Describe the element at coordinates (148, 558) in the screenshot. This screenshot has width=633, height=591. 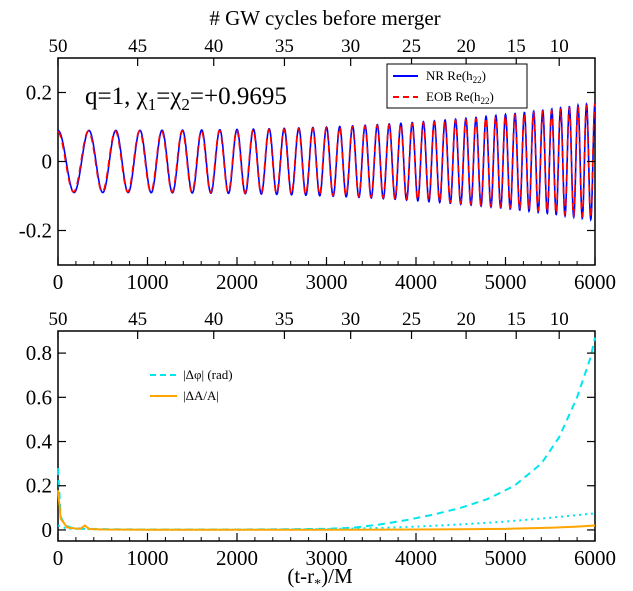
I see `x-tick-label-bottom-1: 1000` at that location.